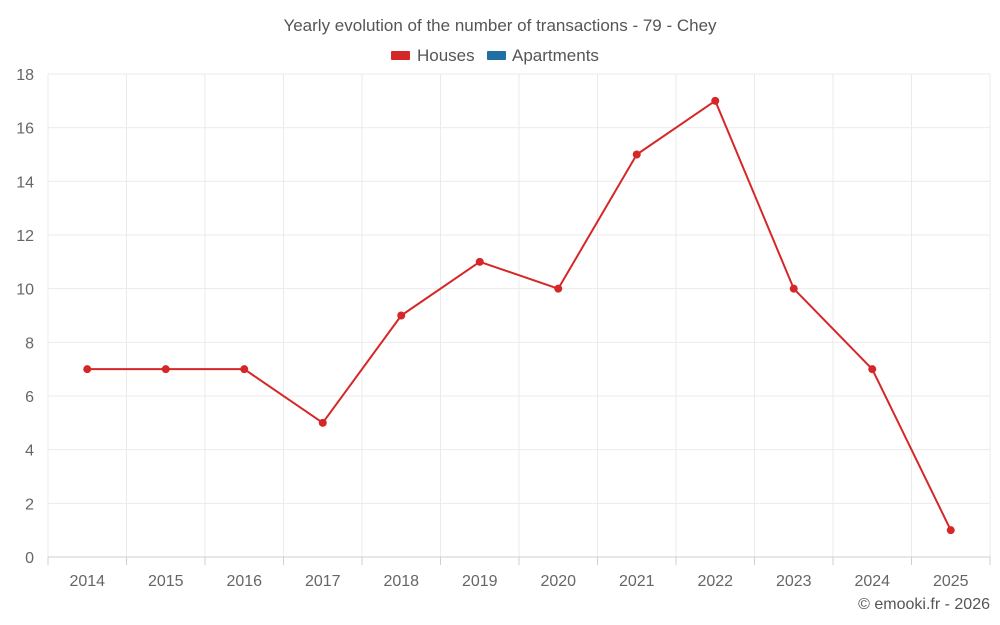 The width and height of the screenshot is (1000, 625). What do you see at coordinates (446, 55) in the screenshot?
I see `legend-label-houses: Houses` at bounding box center [446, 55].